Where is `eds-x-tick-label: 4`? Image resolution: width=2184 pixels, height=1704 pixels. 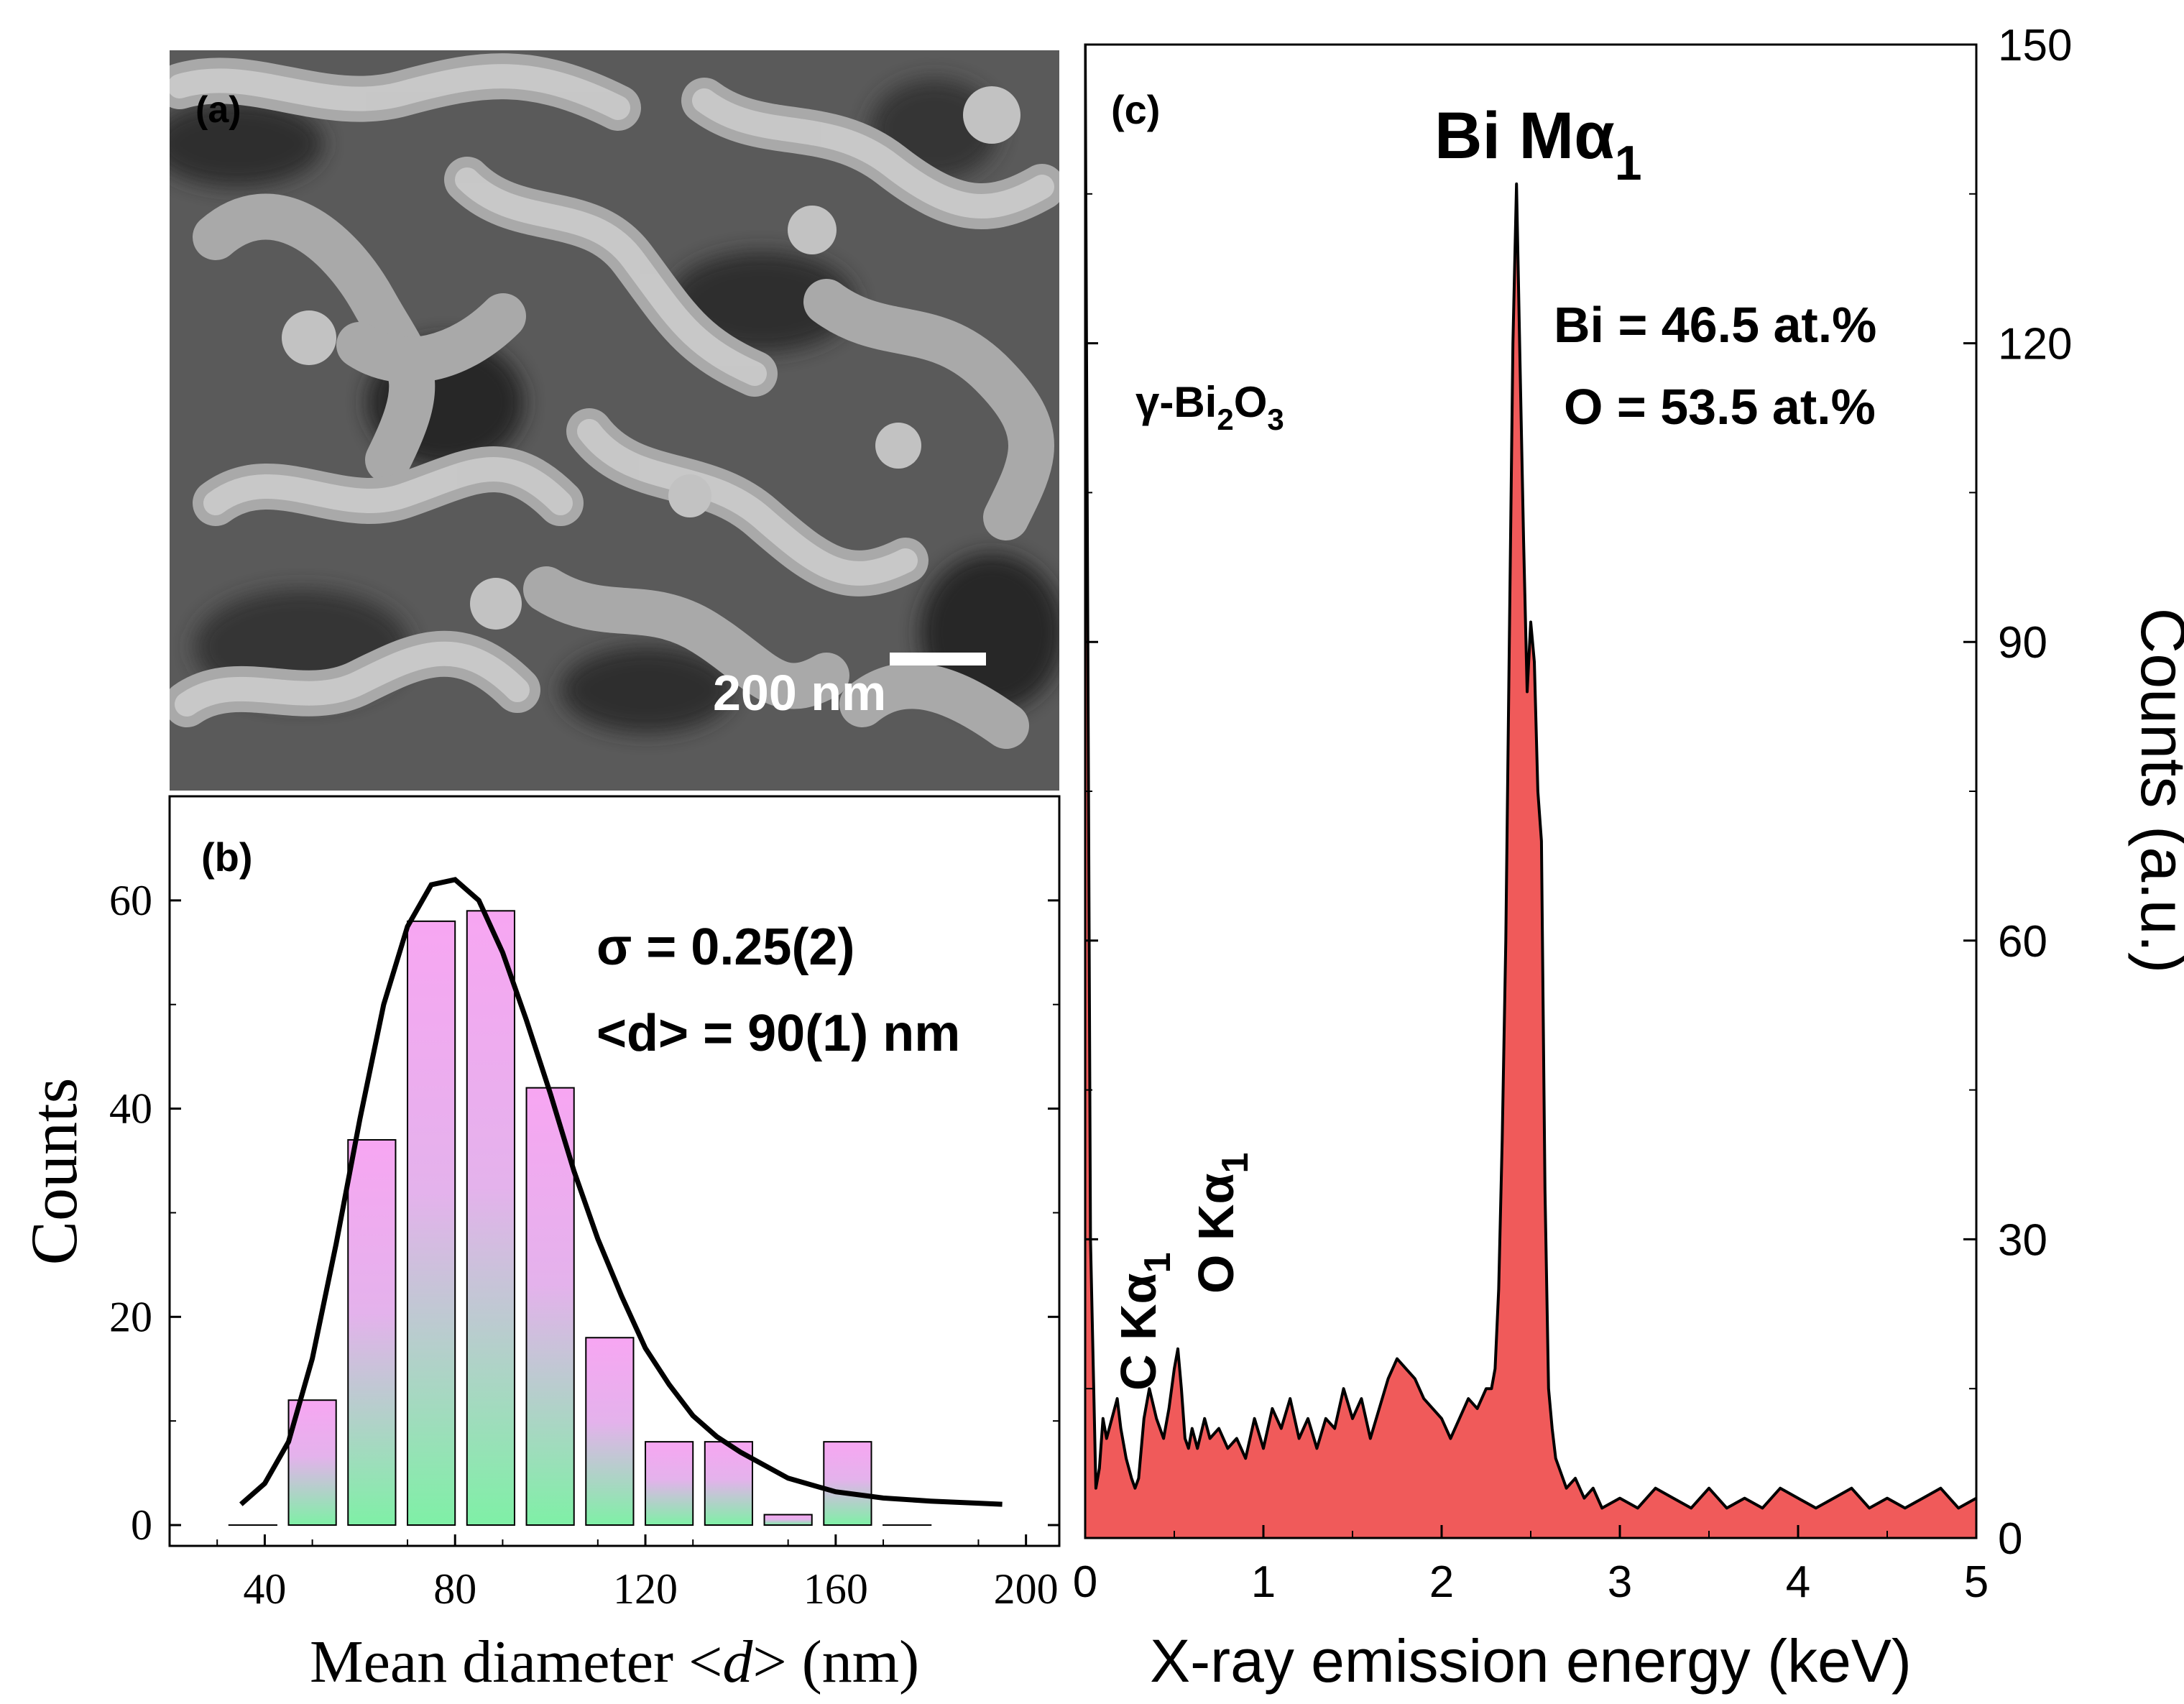
eds-x-tick-label: 4 is located at coordinates (1798, 1582).